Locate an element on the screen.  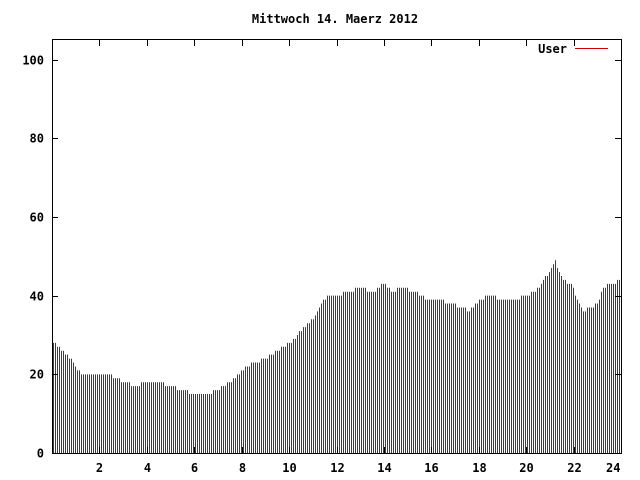
x-tick-label: 16 is located at coordinates (431, 468).